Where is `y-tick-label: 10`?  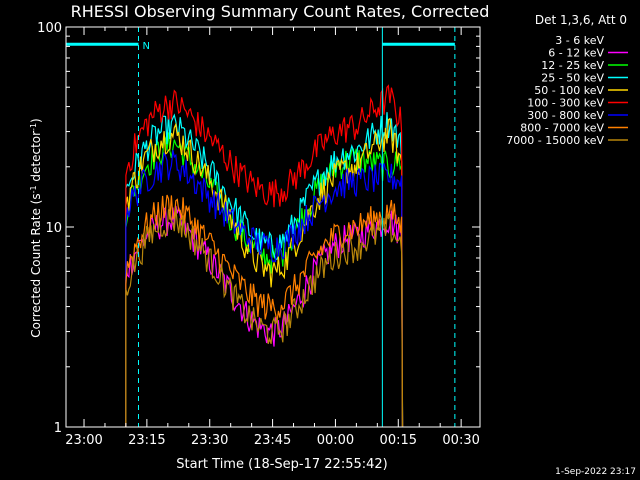
y-tick-label: 10 is located at coordinates (53, 228).